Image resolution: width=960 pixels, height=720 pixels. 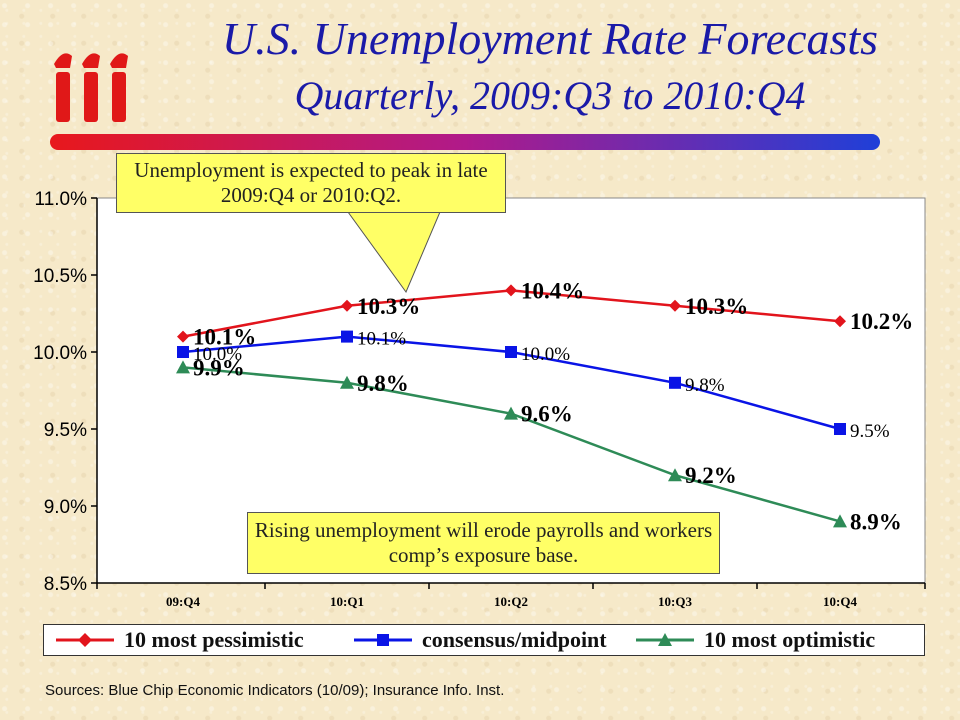 I want to click on x-axis: 09:Q4 10:Q1 10:Q2 10:Q3 10:Q4, so click(x=511, y=595).